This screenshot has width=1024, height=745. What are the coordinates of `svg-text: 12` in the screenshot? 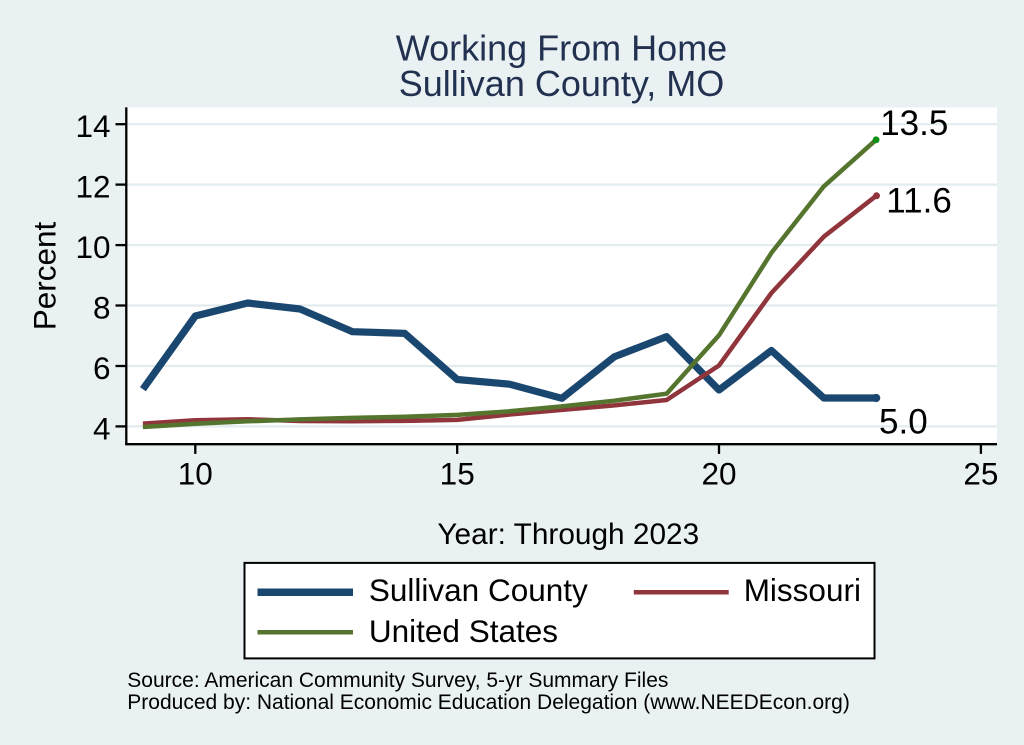 It's located at (92, 187).